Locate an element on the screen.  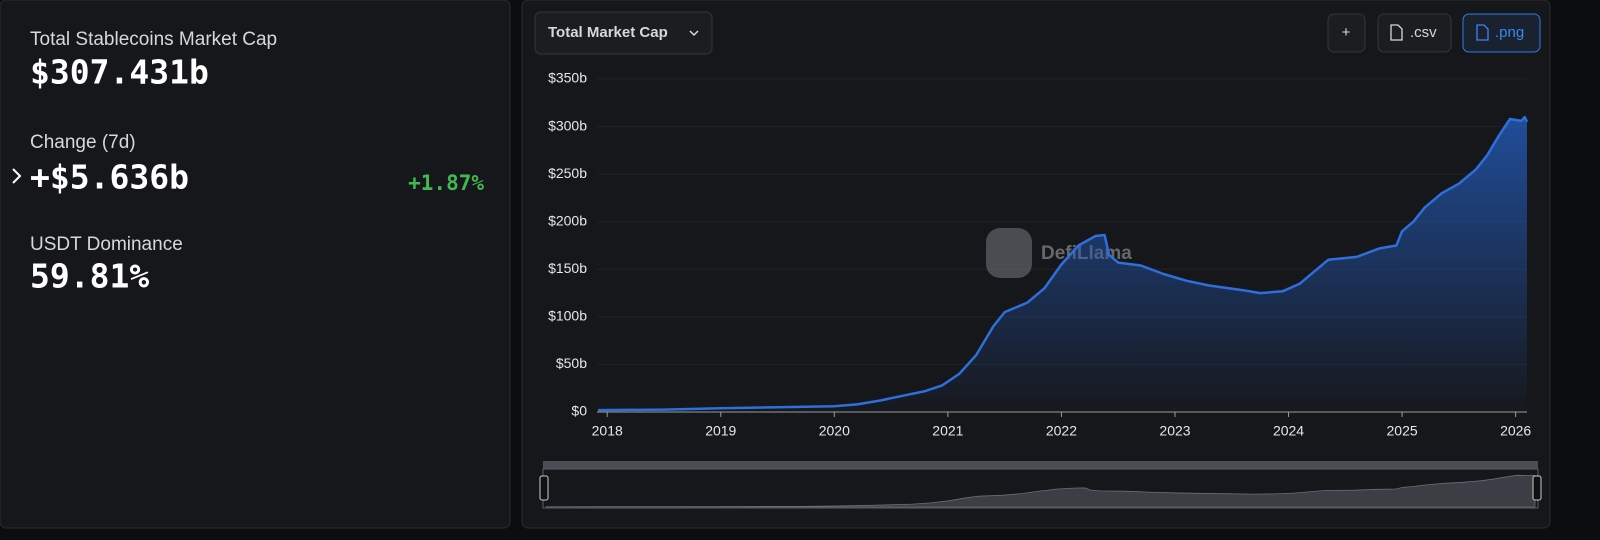
x-tick-label: 2019 is located at coordinates (720, 431).